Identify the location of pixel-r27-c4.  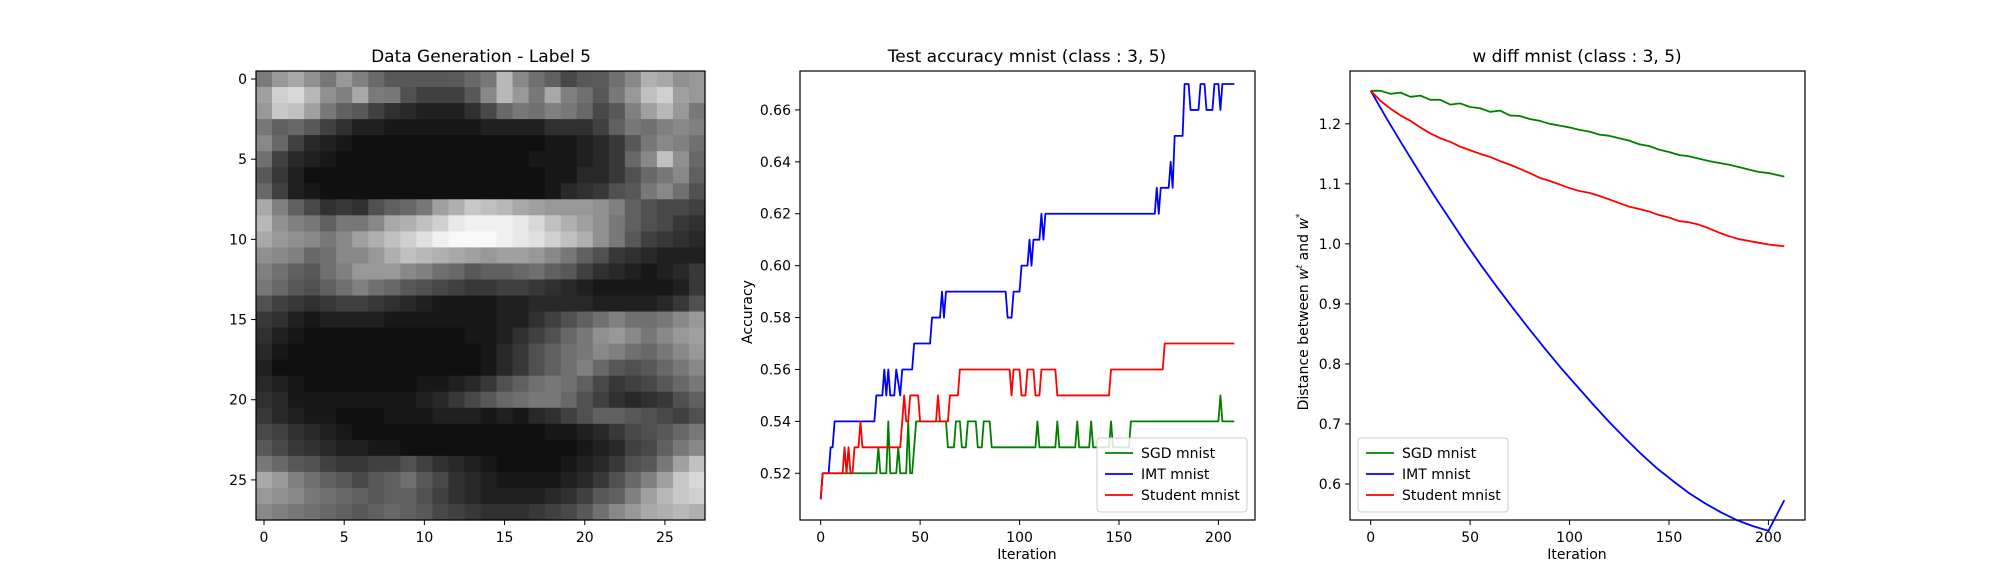
(328, 512).